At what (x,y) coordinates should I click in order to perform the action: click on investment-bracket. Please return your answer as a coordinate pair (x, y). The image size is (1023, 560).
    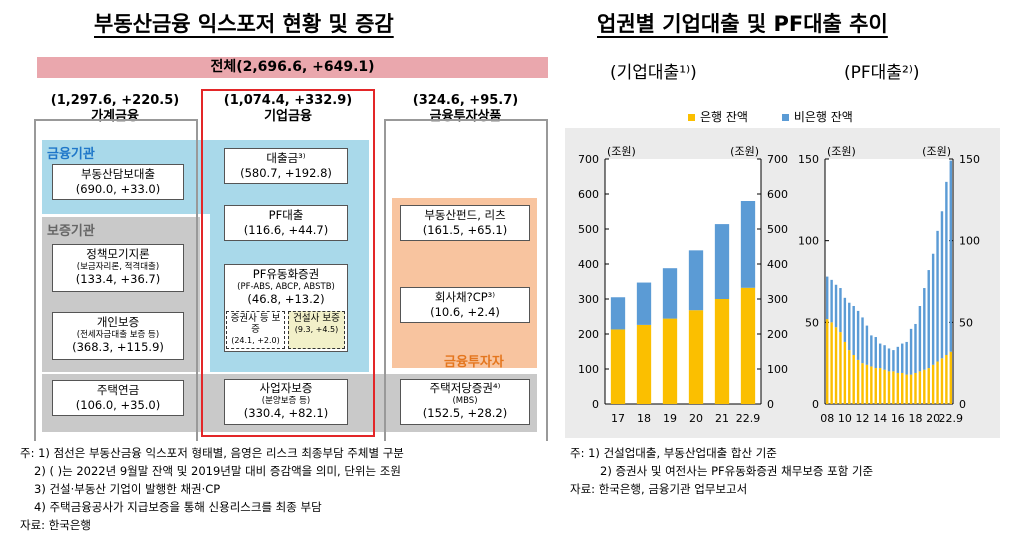
    Looking at the image, I should click on (466, 280).